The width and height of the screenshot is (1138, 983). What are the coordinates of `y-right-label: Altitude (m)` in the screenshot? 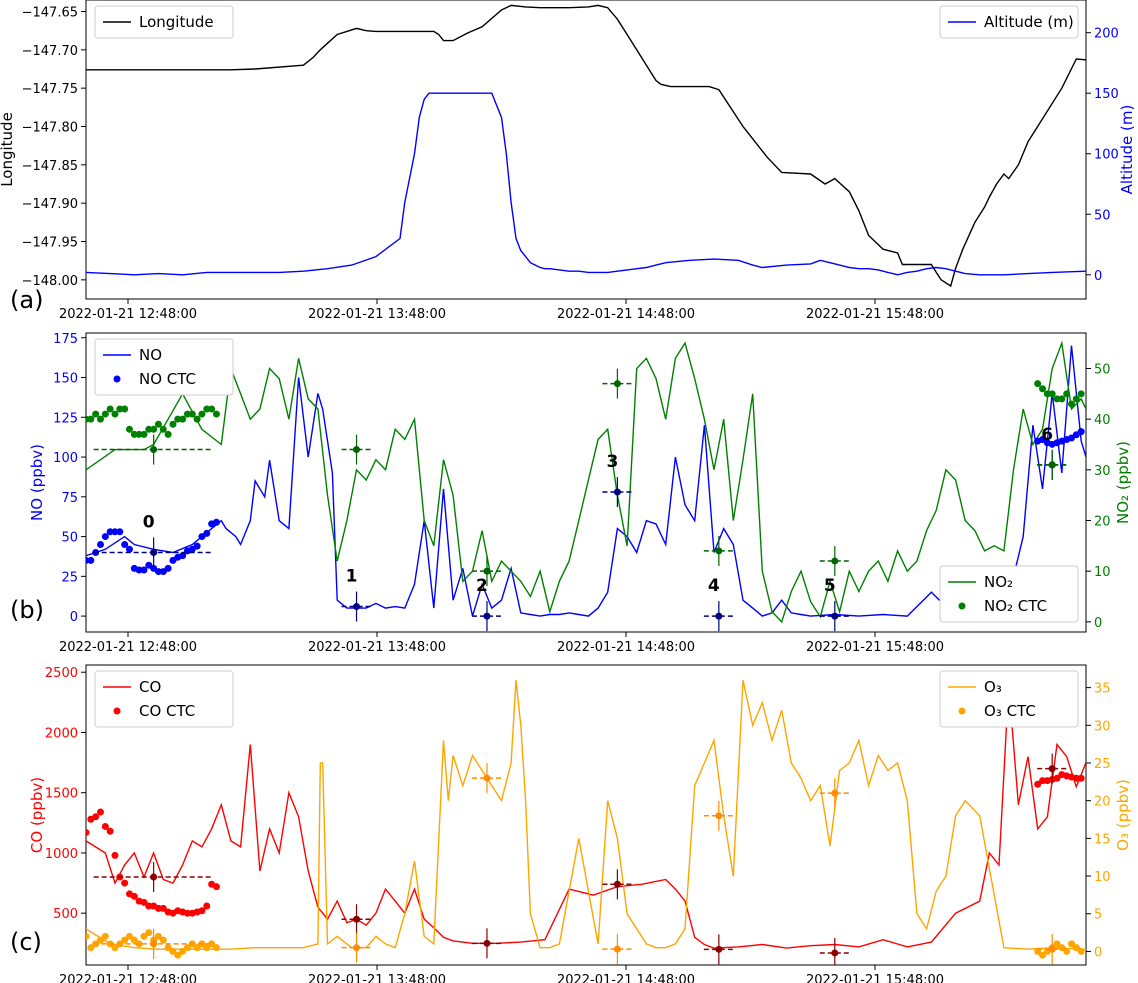 It's located at (1127, 150).